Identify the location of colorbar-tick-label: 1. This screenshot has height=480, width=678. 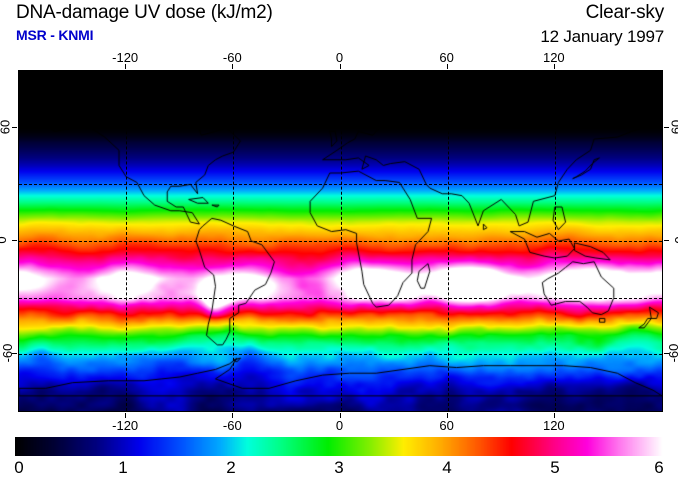
(123, 467).